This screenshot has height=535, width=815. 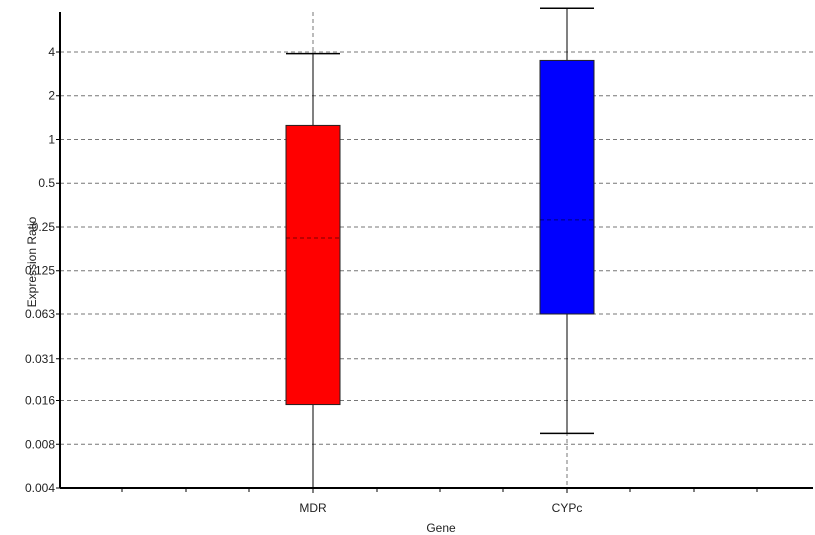 I want to click on y-tick-label: 0.016, so click(x=40, y=401).